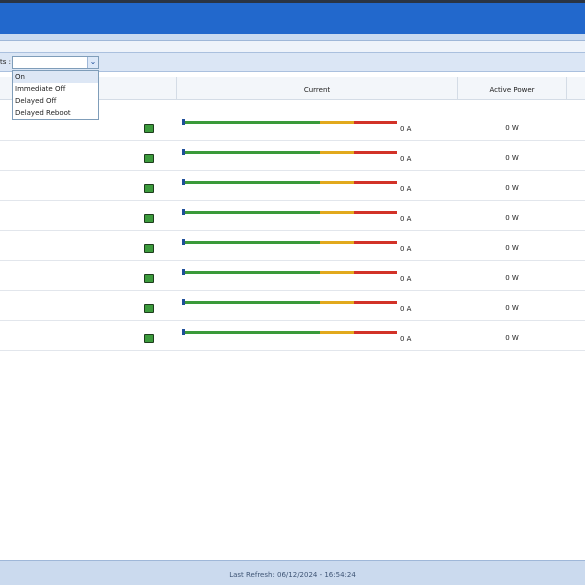 This screenshot has width=585, height=585. I want to click on top-bar, so click(292, 1).